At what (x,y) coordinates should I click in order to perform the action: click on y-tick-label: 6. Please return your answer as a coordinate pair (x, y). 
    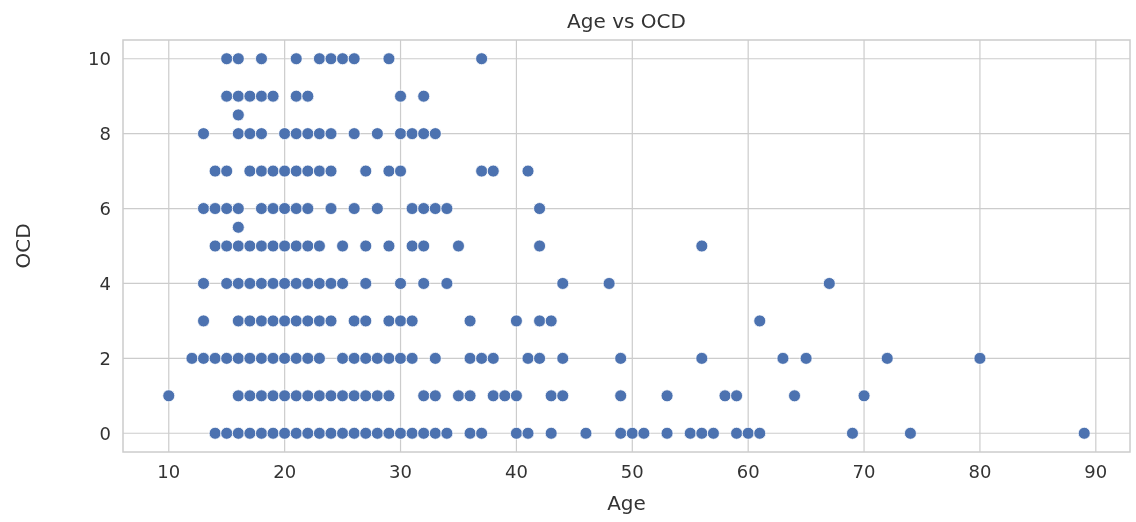
    Looking at the image, I should click on (105, 208).